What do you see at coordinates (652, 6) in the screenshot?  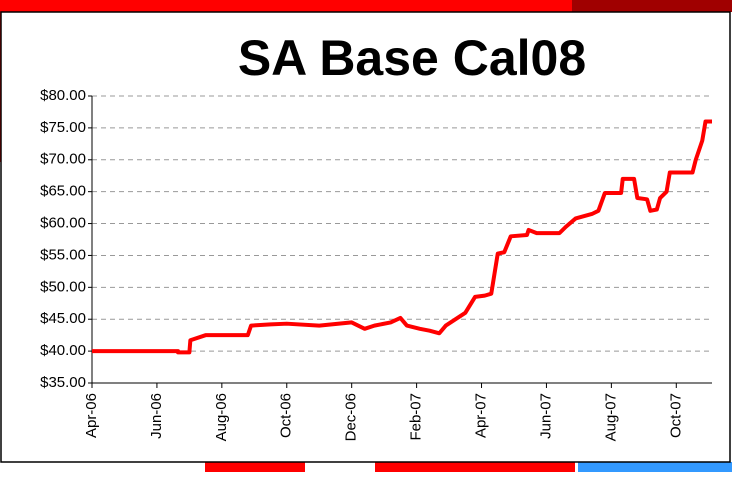 I see `top-band-dark` at bounding box center [652, 6].